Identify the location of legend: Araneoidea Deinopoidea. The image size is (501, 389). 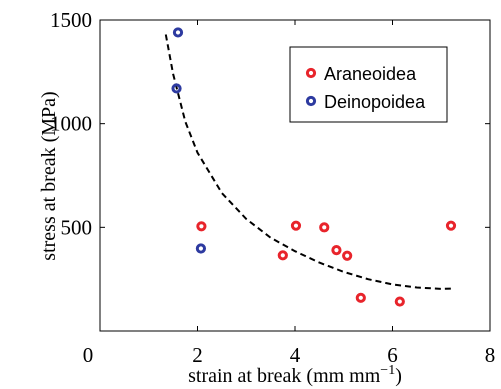
(368, 84).